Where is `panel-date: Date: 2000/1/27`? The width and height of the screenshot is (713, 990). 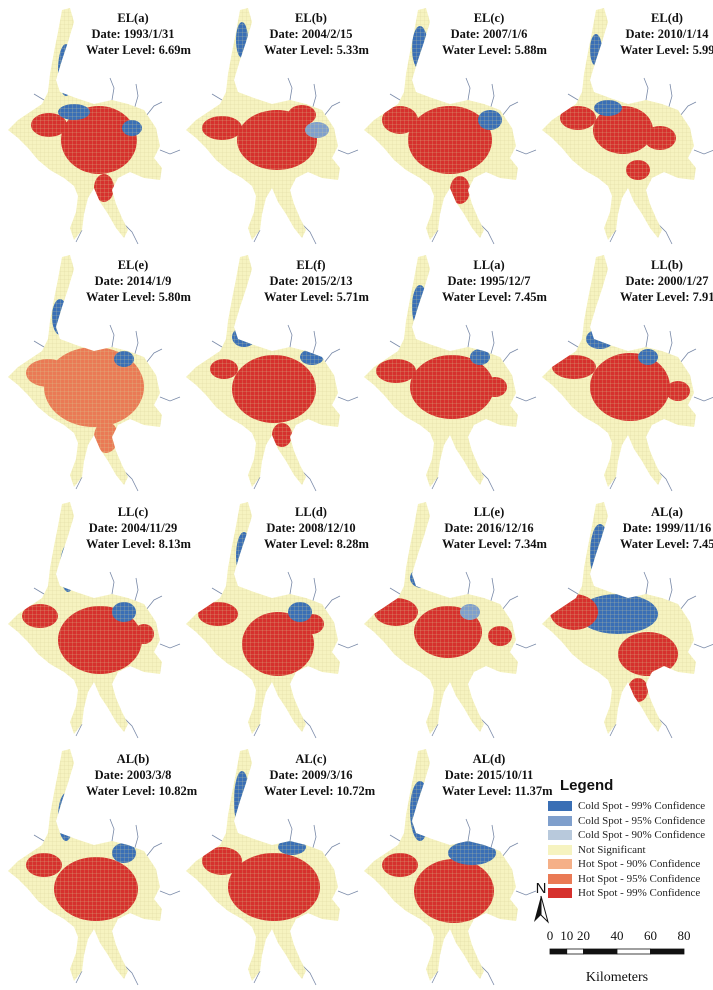 panel-date: Date: 2000/1/27 is located at coordinates (667, 281).